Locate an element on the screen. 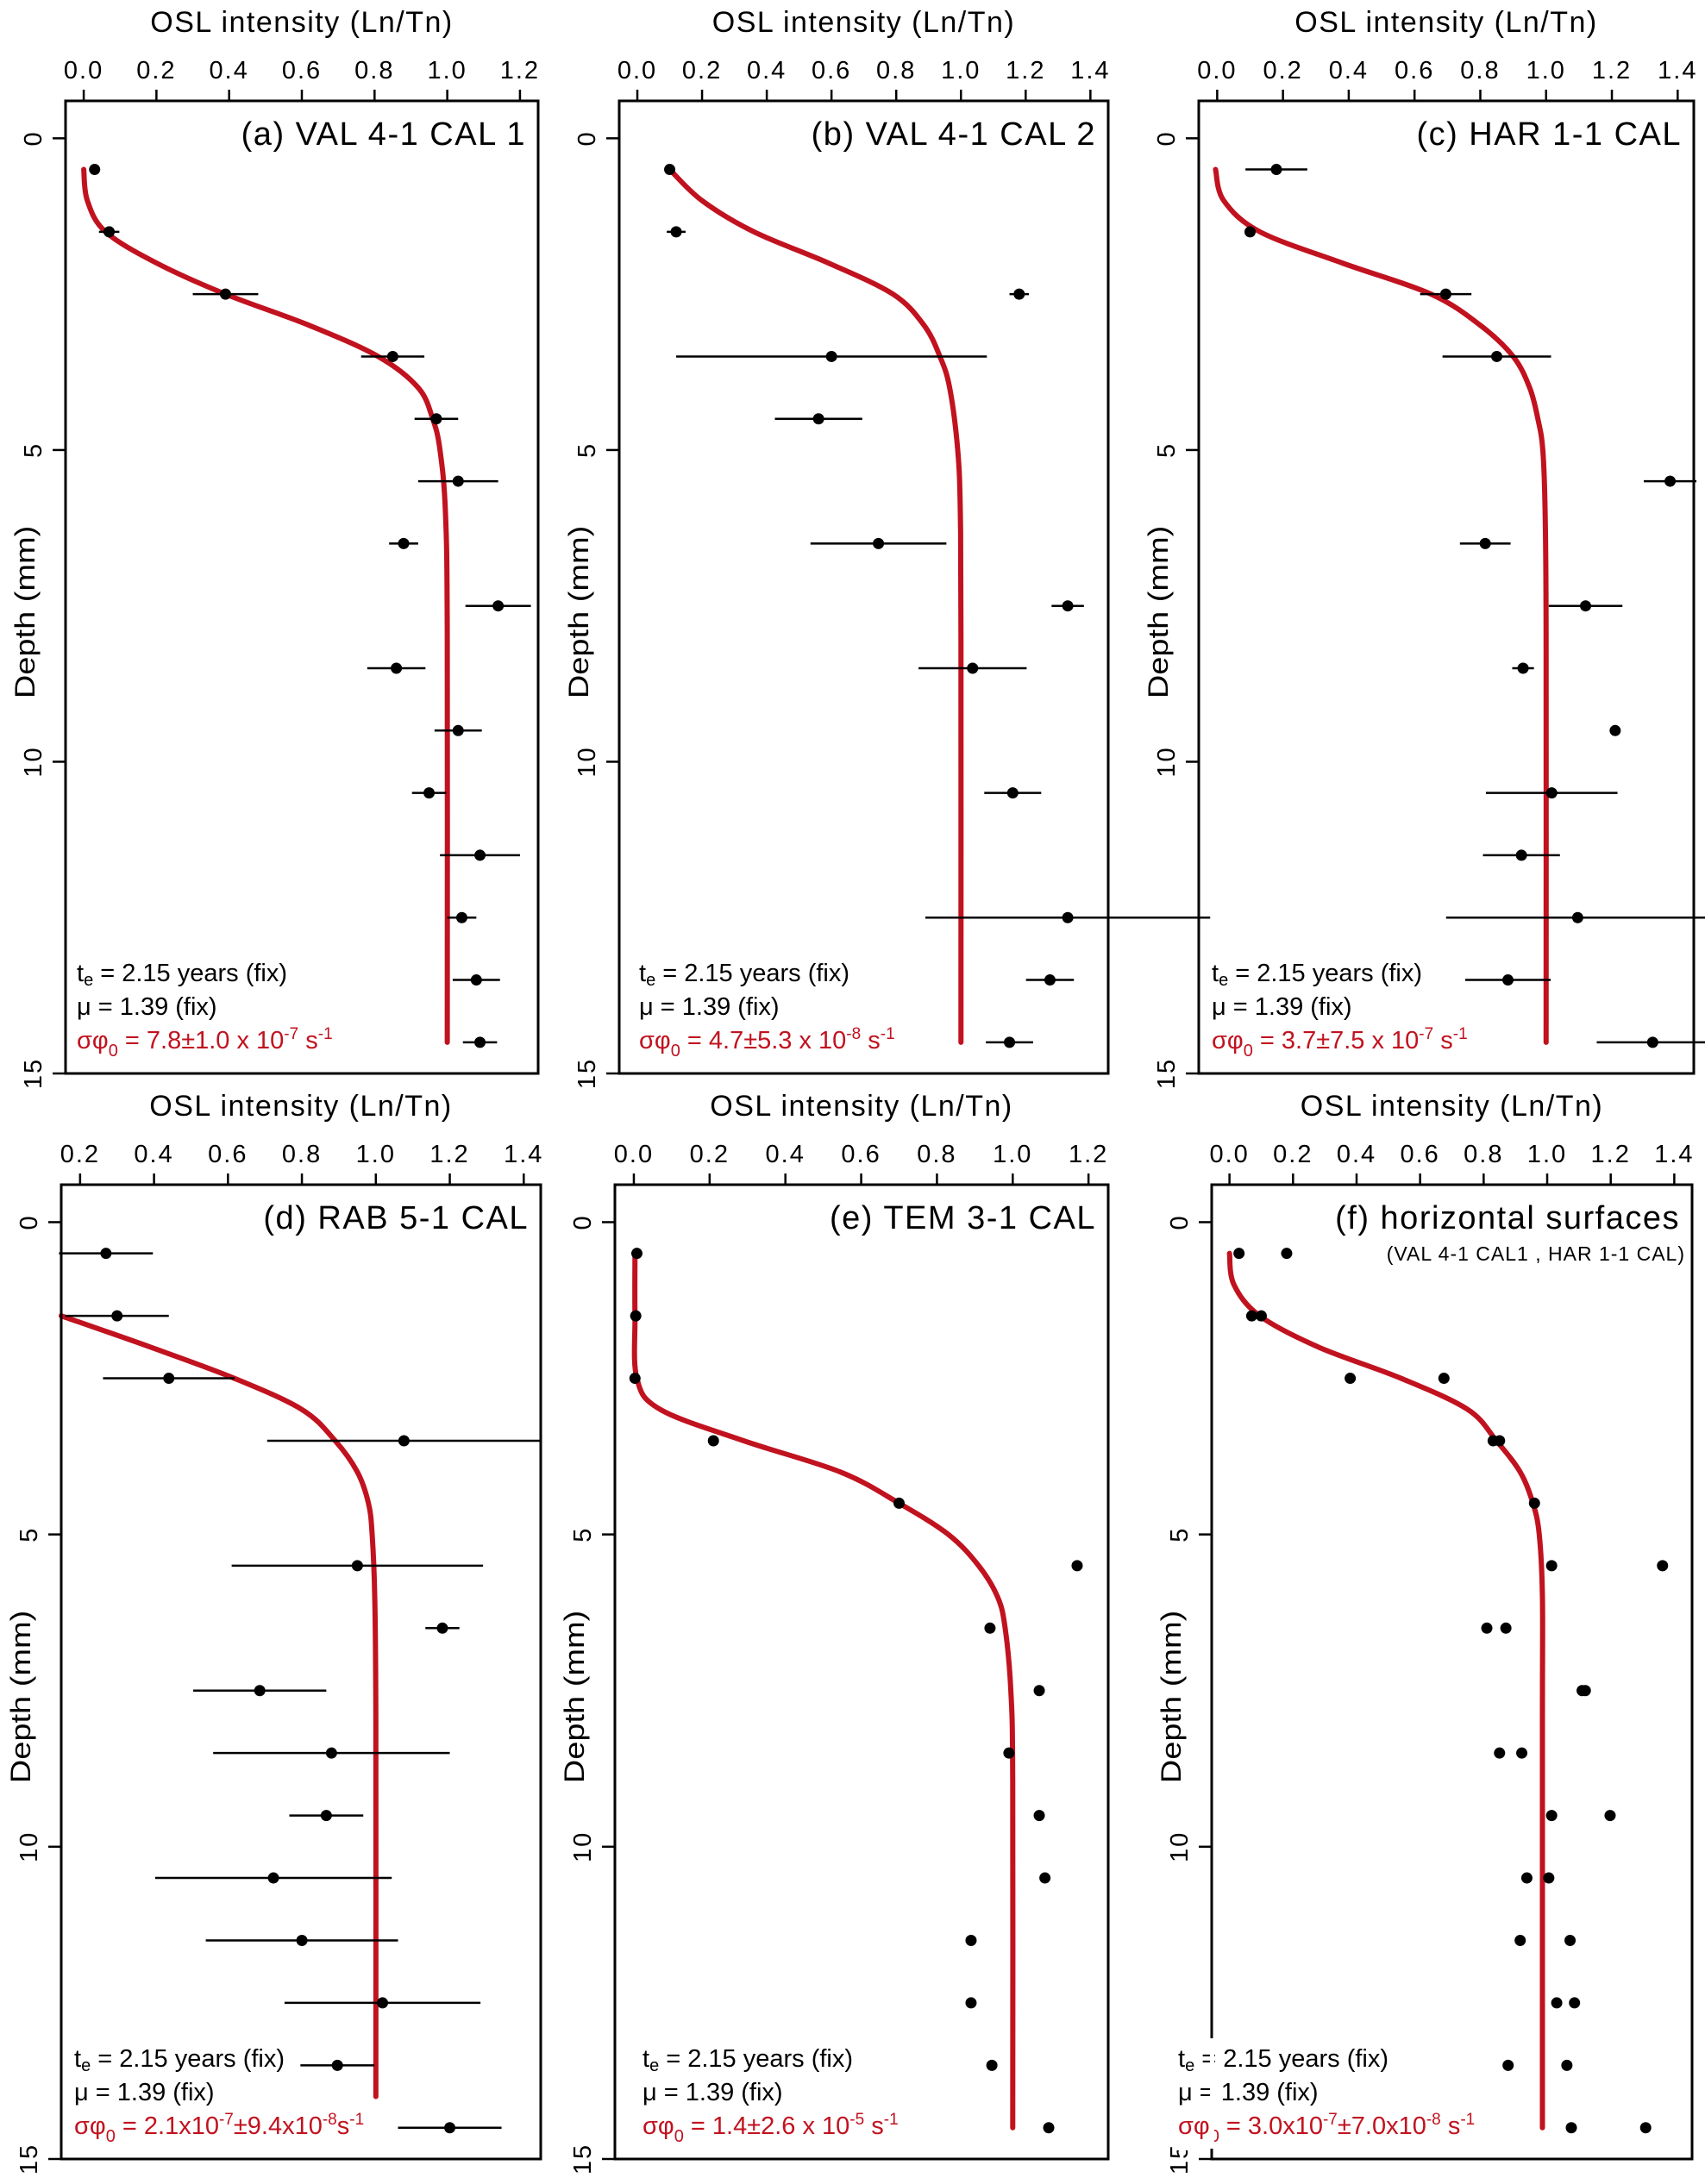 The height and width of the screenshot is (2184, 1705). panel-title: (b) VAL 4-1 CAL 2 is located at coordinates (954, 135).